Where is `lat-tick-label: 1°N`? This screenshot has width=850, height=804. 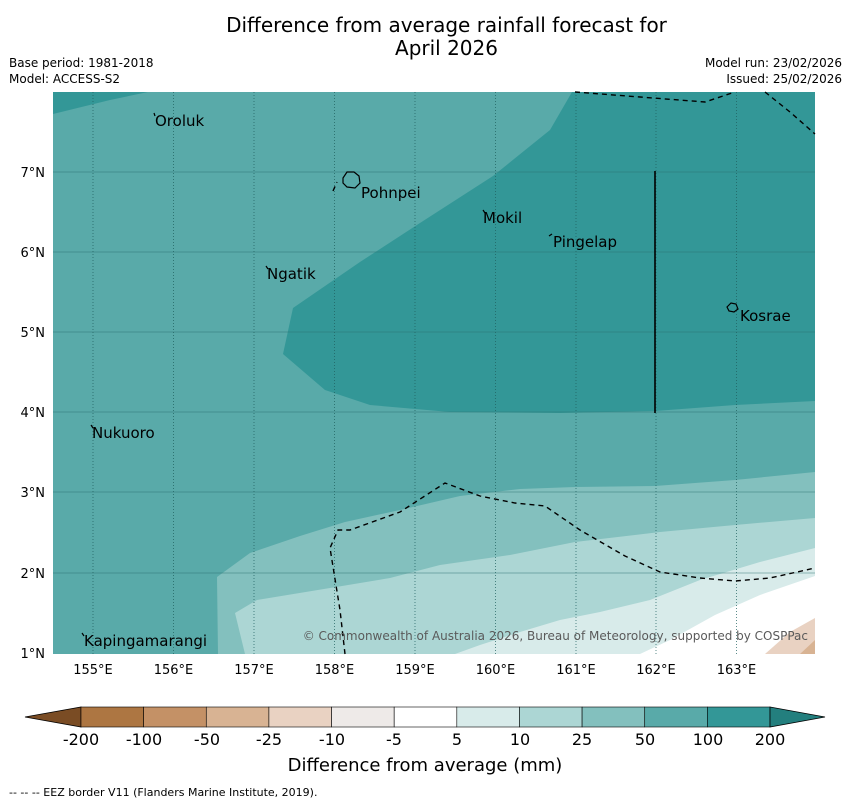
lat-tick-label: 1°N is located at coordinates (33, 654).